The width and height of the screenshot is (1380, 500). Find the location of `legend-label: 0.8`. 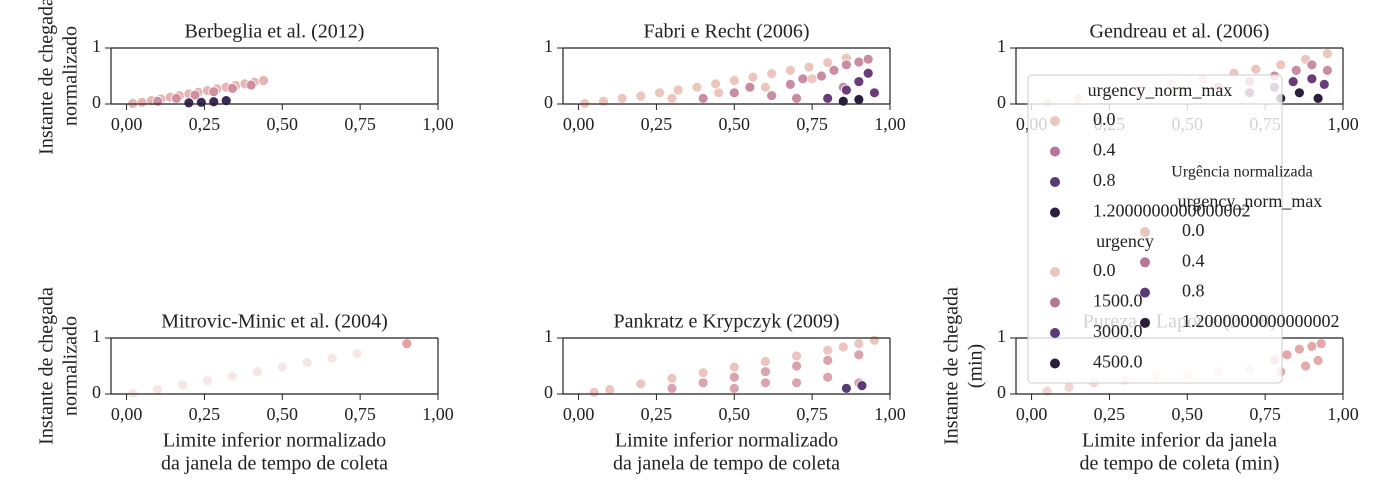

legend-label: 0.8 is located at coordinates (1104, 180).